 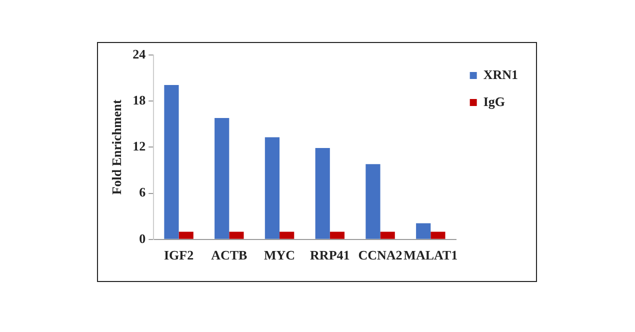 What do you see at coordinates (330, 255) in the screenshot?
I see `x-tick-label: RRP41` at bounding box center [330, 255].